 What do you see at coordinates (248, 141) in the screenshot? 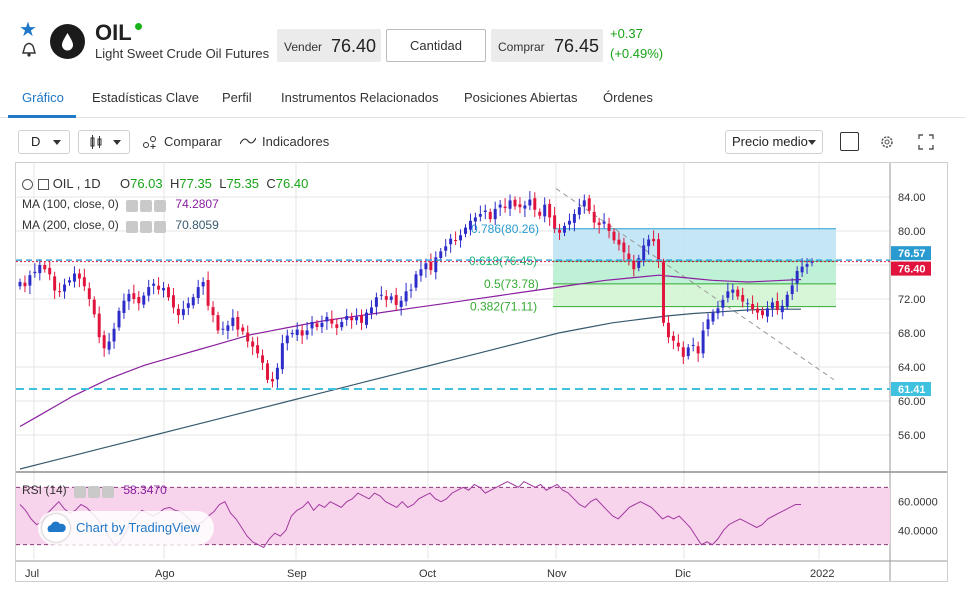
I see `indicators-icon` at bounding box center [248, 141].